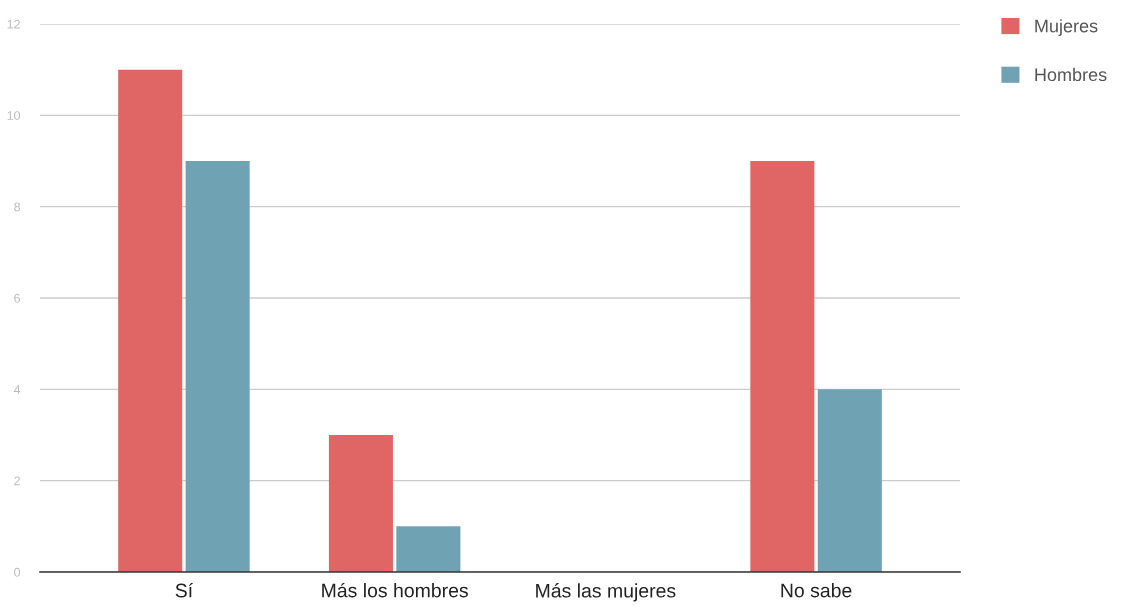 The height and width of the screenshot is (609, 1134). What do you see at coordinates (17, 298) in the screenshot?
I see `y-tick-label: 6` at bounding box center [17, 298].